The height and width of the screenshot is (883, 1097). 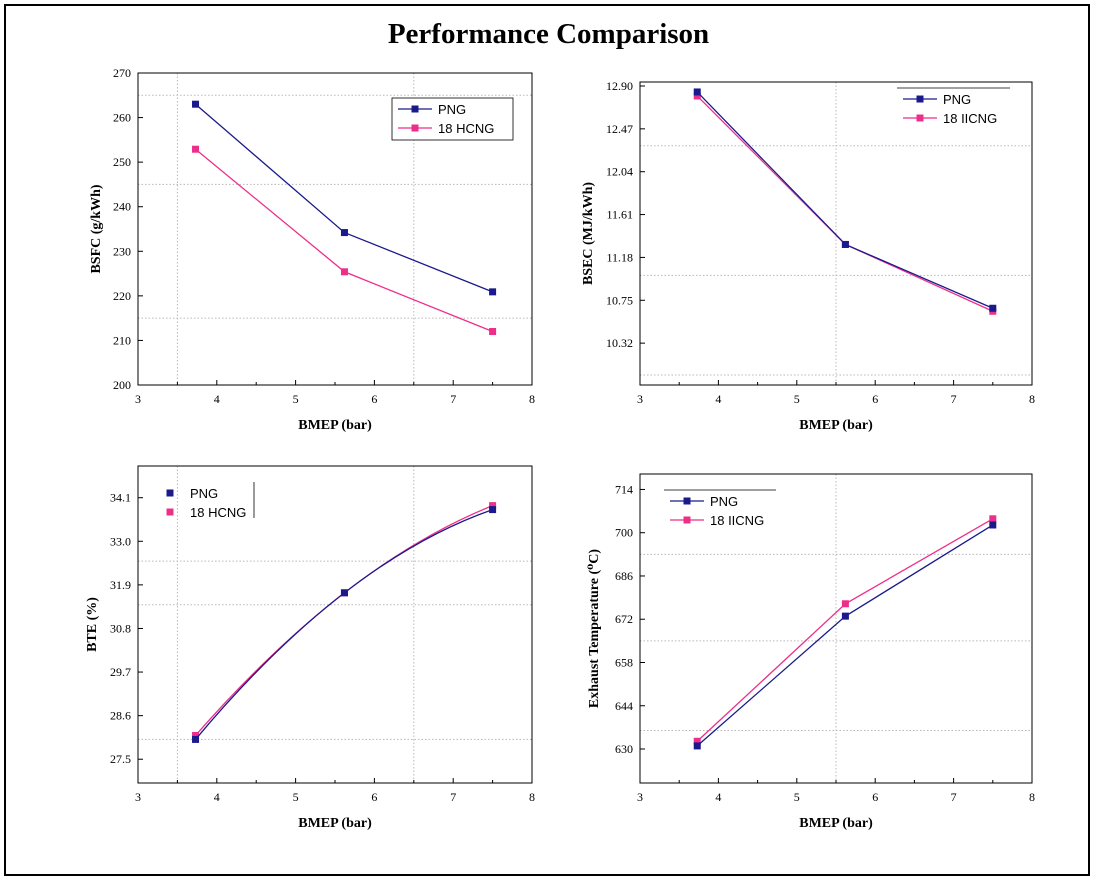 What do you see at coordinates (624, 706) in the screenshot?
I see `y-tick-label: 644` at bounding box center [624, 706].